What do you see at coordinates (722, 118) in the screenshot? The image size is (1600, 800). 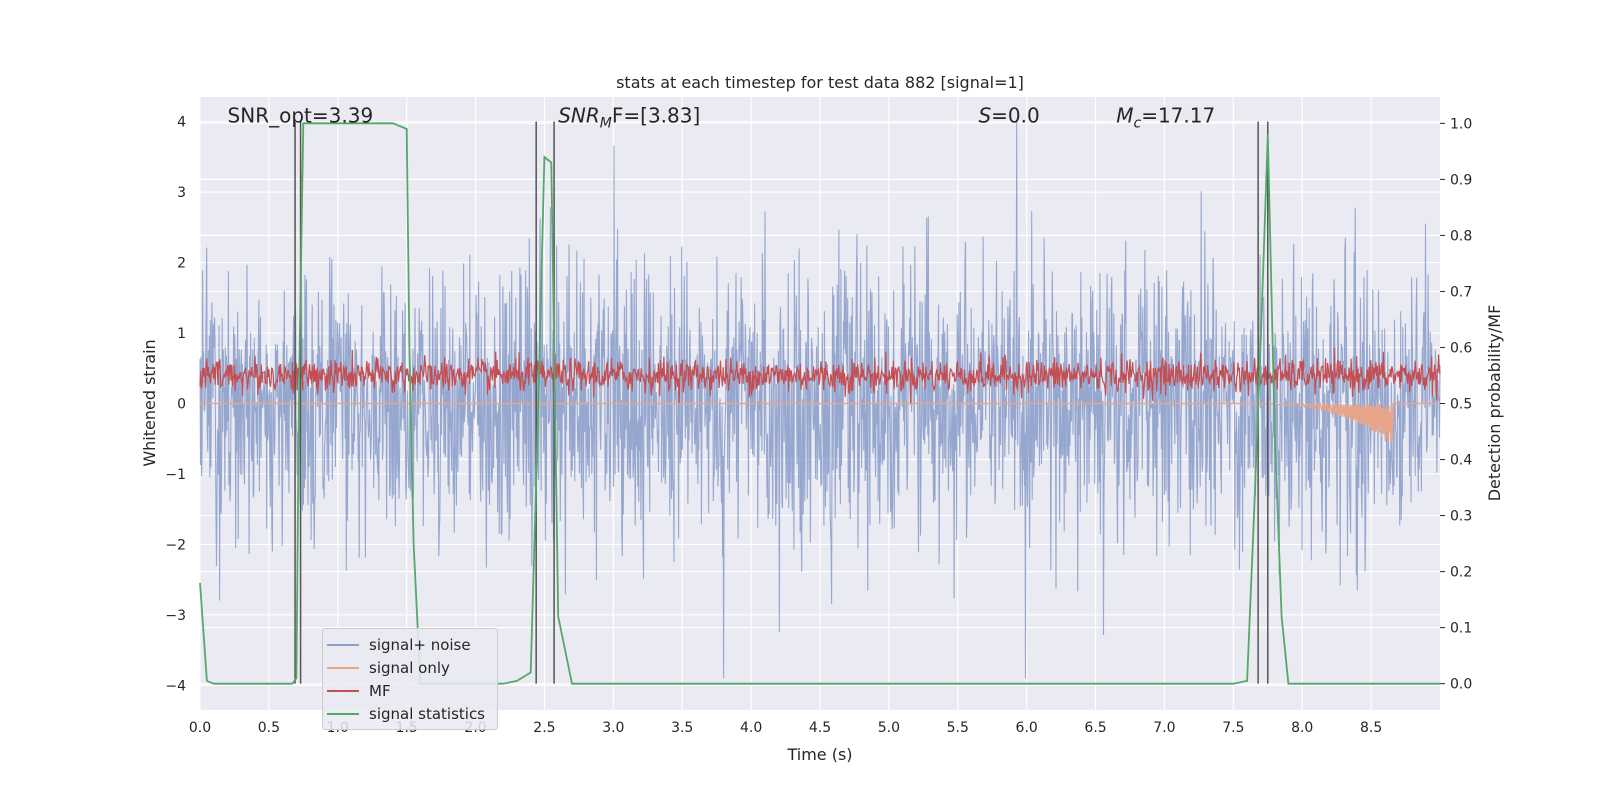 I see `annotations: SNR_opt=3.39 SNRMF=[3.83] S=0.0 Mc=17.17` at bounding box center [722, 118].